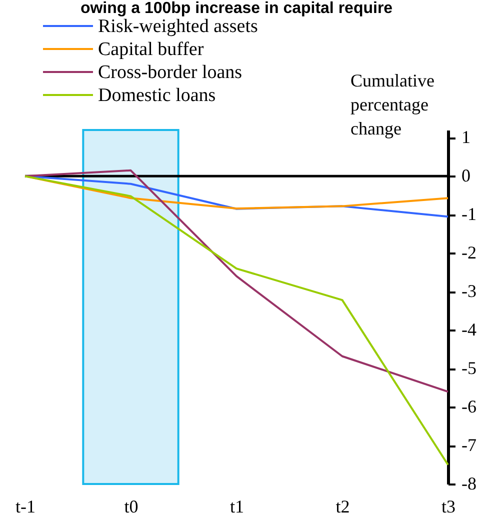 The image size is (491, 521). Describe the element at coordinates (448, 506) in the screenshot. I see `x-tick-label: t3` at that location.